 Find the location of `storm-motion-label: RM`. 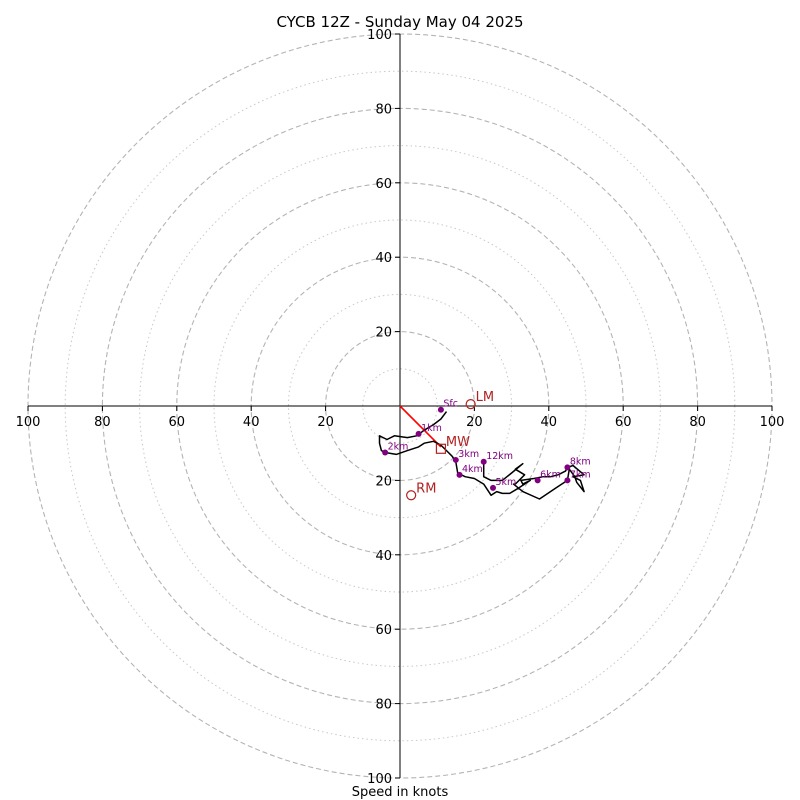

storm-motion-label: RM is located at coordinates (426, 488).